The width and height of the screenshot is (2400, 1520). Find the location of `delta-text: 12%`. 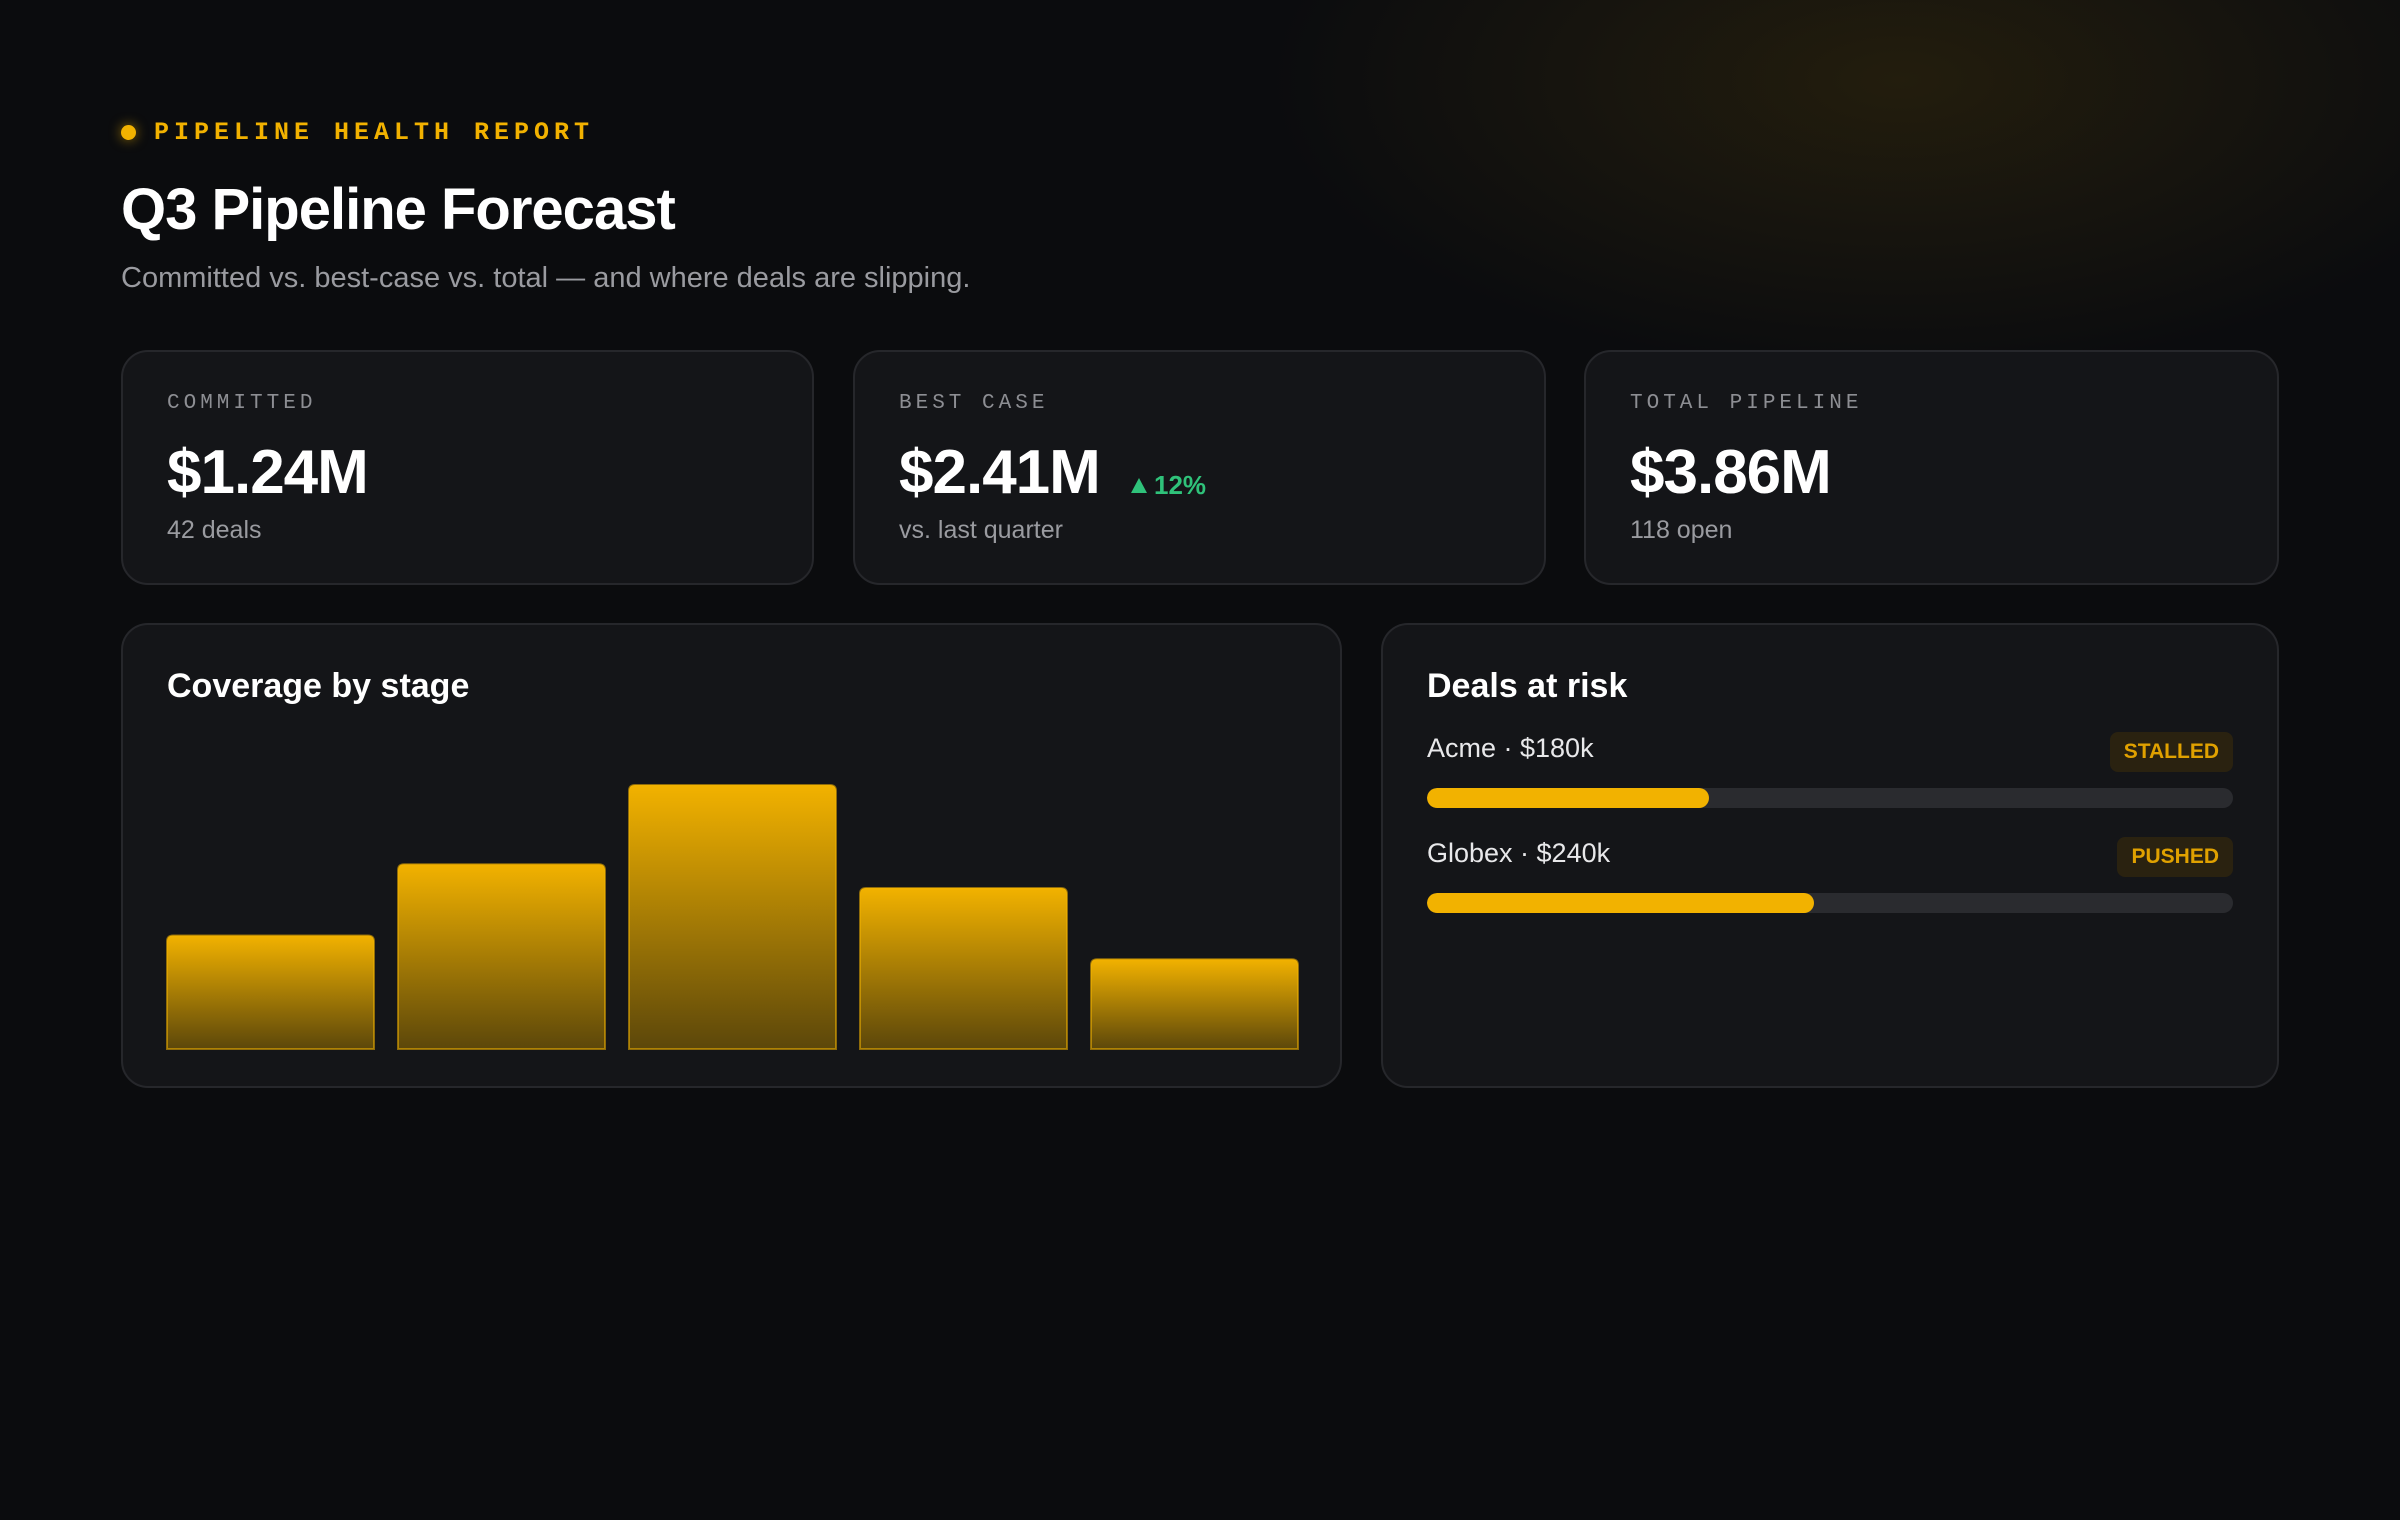

delta-text: 12% is located at coordinates (1180, 485).